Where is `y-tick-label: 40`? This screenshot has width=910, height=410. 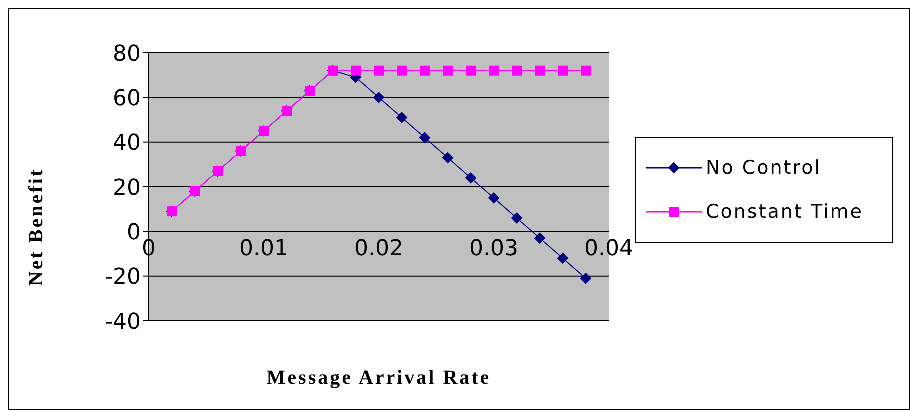 y-tick-label: 40 is located at coordinates (127, 143).